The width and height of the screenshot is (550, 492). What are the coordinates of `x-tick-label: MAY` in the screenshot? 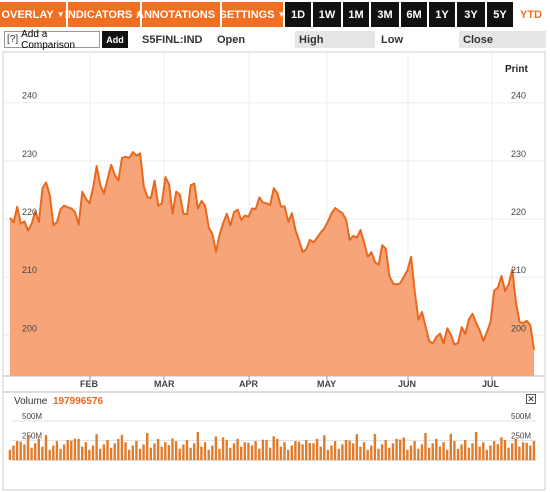 It's located at (326, 384).